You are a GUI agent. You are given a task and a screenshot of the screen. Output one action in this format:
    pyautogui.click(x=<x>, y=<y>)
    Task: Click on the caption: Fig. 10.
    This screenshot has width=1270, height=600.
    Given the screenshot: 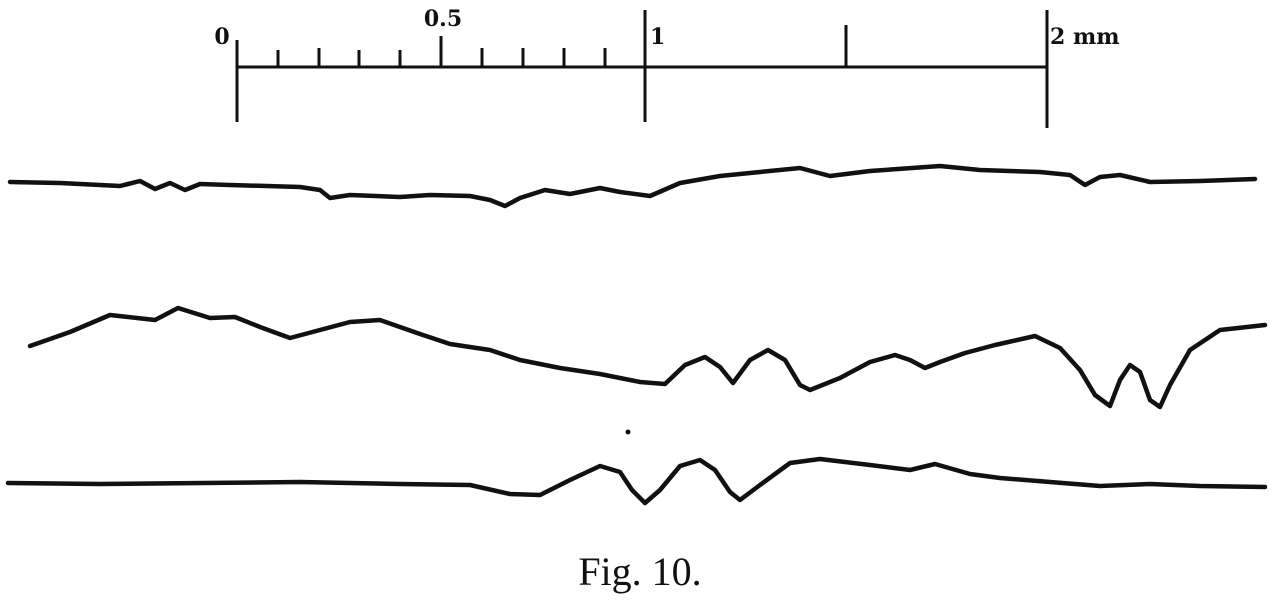 What is the action you would take?
    pyautogui.click(x=639, y=571)
    